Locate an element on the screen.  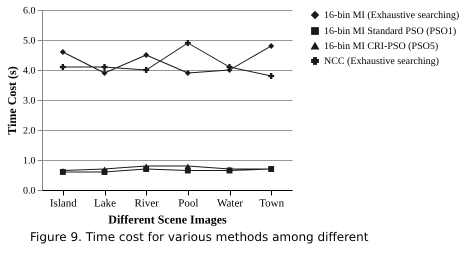
y-tick-label: 2.0 is located at coordinates (29, 131).